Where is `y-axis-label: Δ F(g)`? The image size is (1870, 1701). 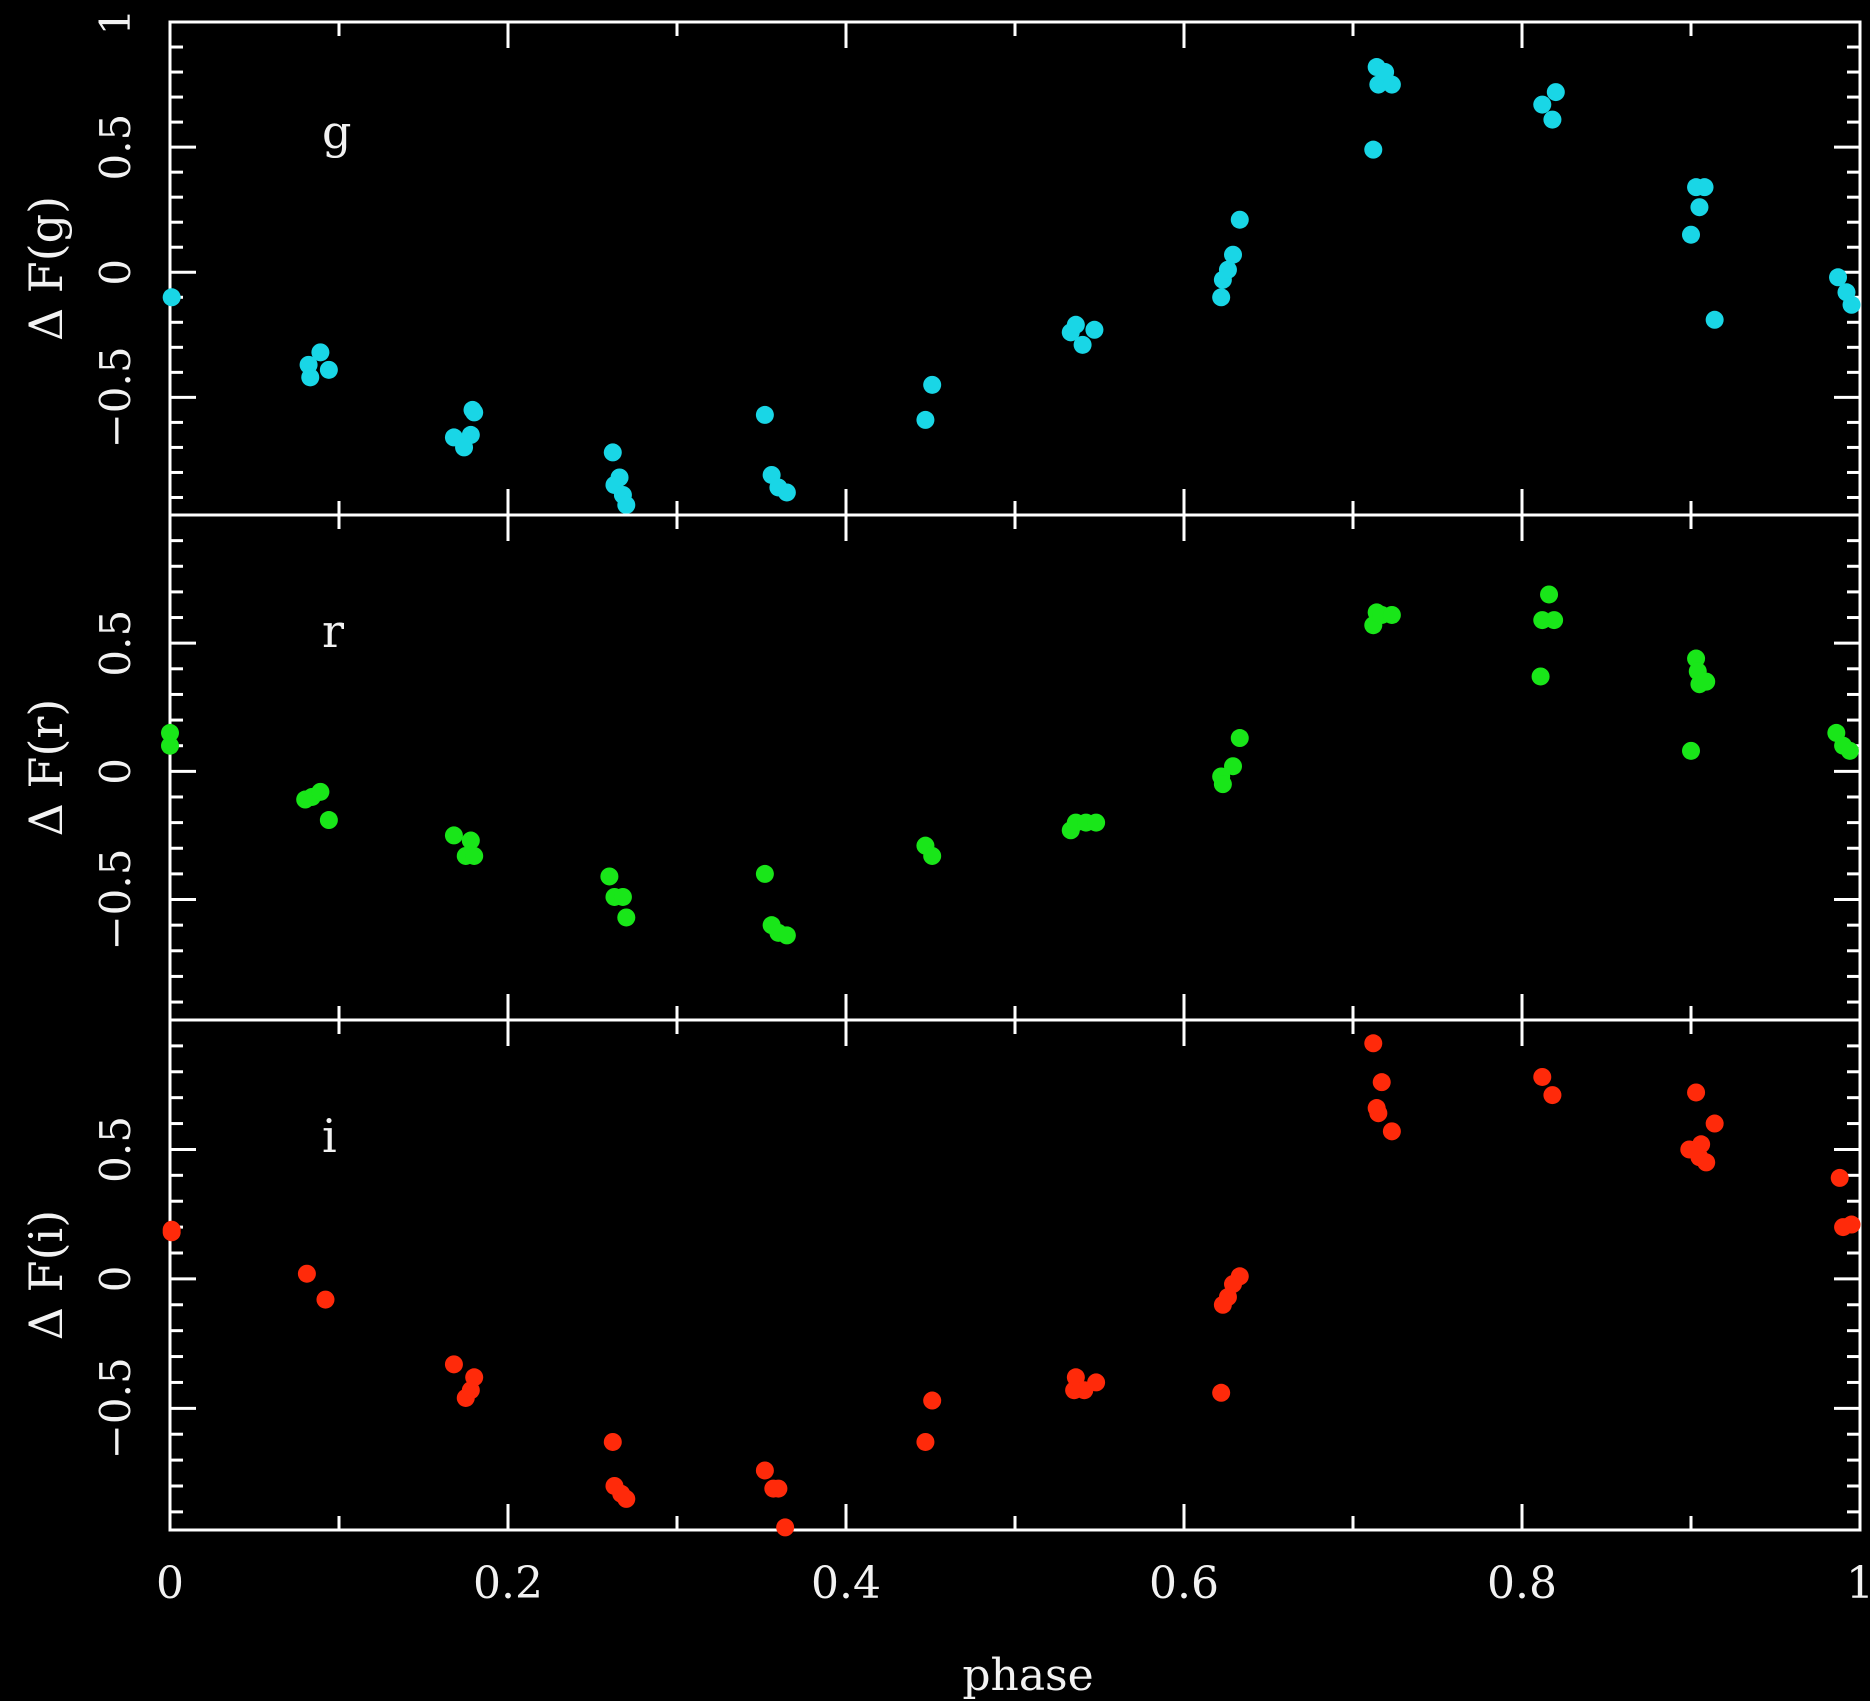
y-axis-label: Δ F(g) is located at coordinates (46, 268).